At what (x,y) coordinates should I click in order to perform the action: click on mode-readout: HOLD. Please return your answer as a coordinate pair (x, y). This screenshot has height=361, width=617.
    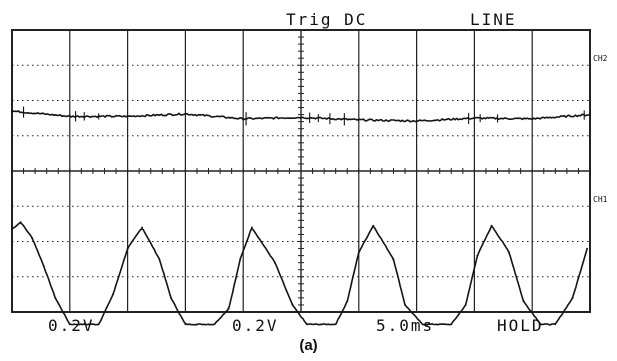
    Looking at the image, I should click on (520, 325).